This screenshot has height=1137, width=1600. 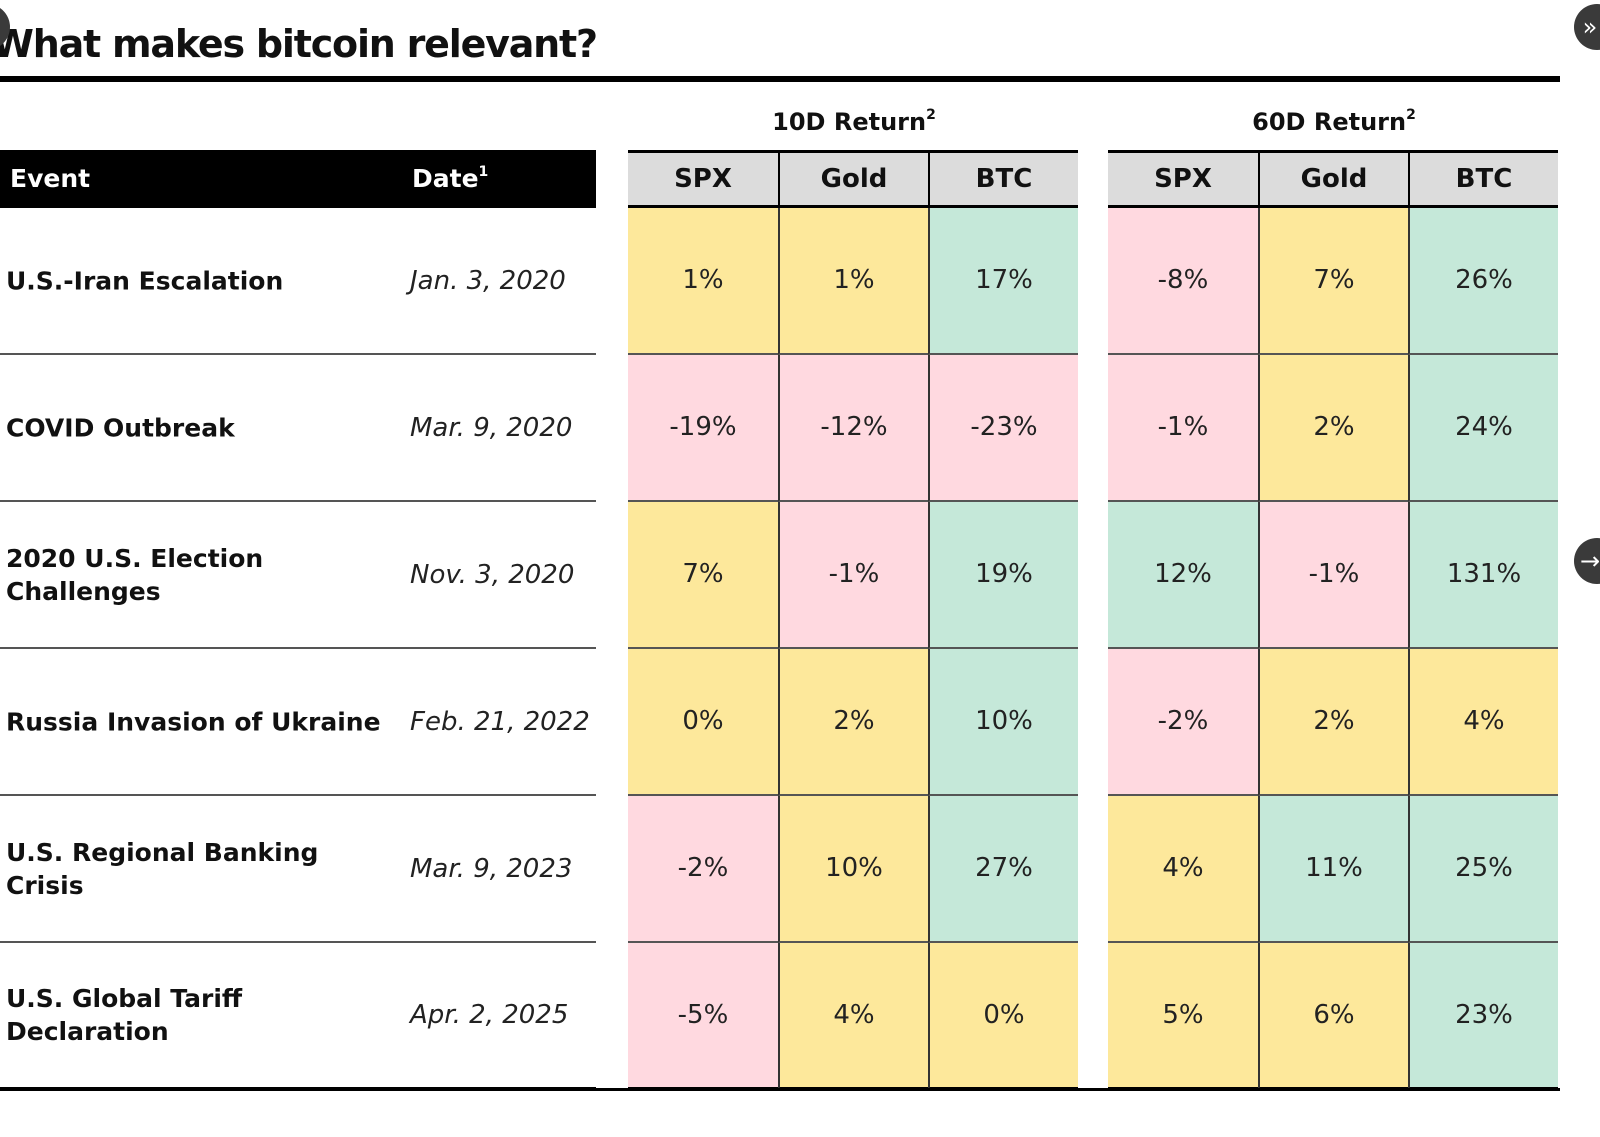 What do you see at coordinates (1587, 561) in the screenshot?
I see `arrow-right-icon: →` at bounding box center [1587, 561].